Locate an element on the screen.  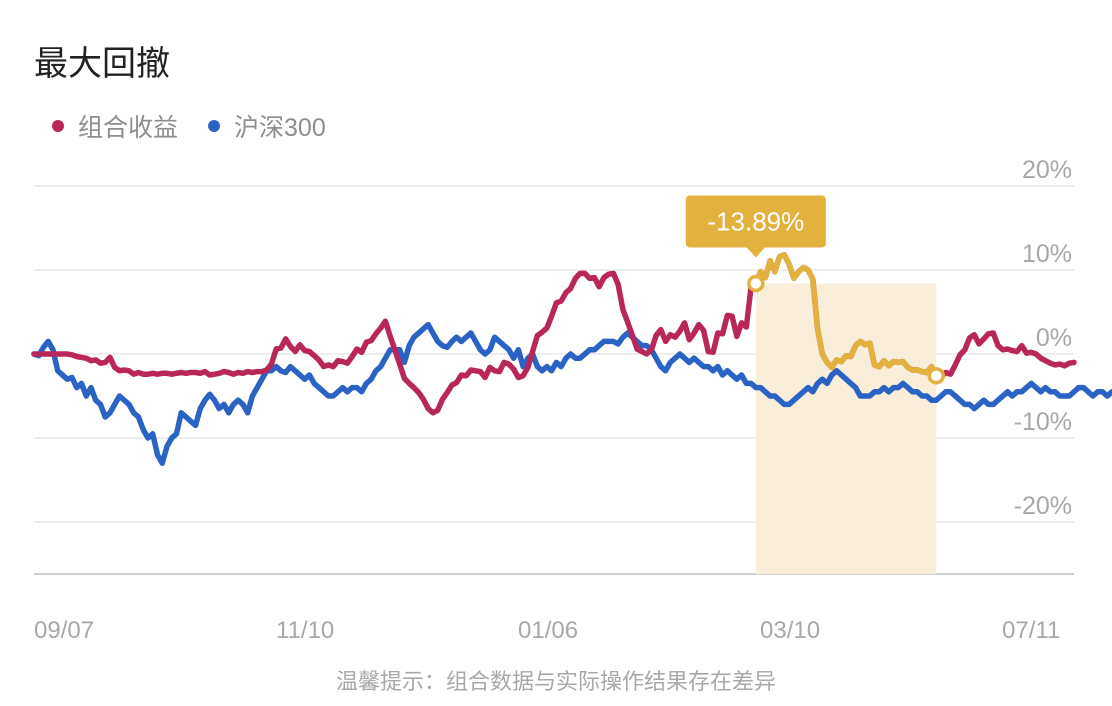
y-tick-label: -20% is located at coordinates (1043, 506).